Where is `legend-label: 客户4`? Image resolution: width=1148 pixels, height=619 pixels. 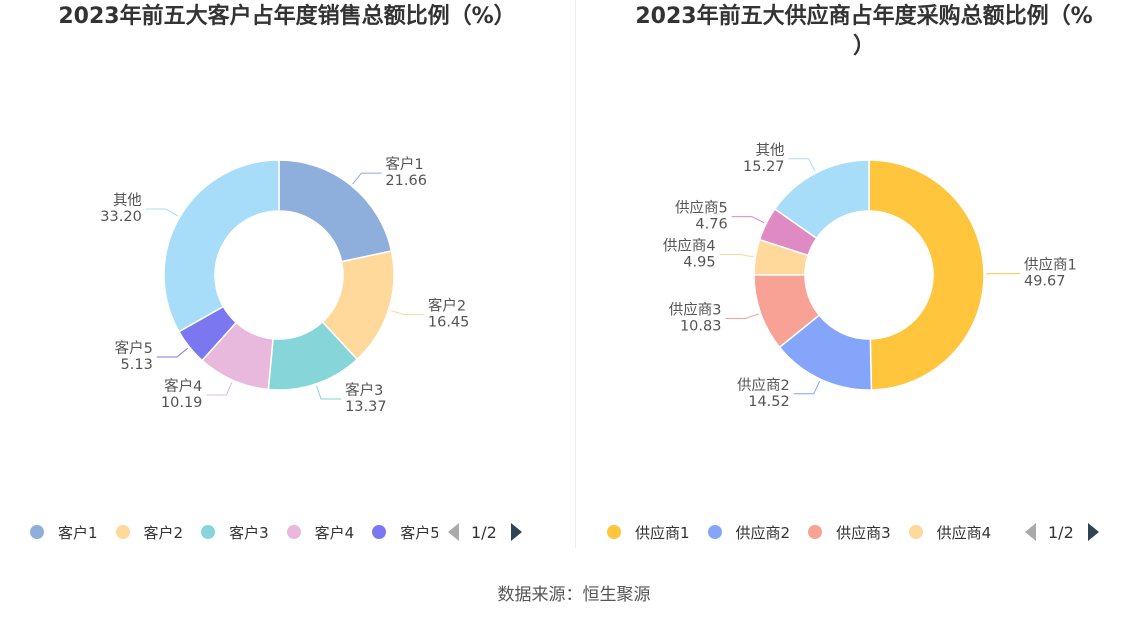
legend-label: 客户4 is located at coordinates (334, 532).